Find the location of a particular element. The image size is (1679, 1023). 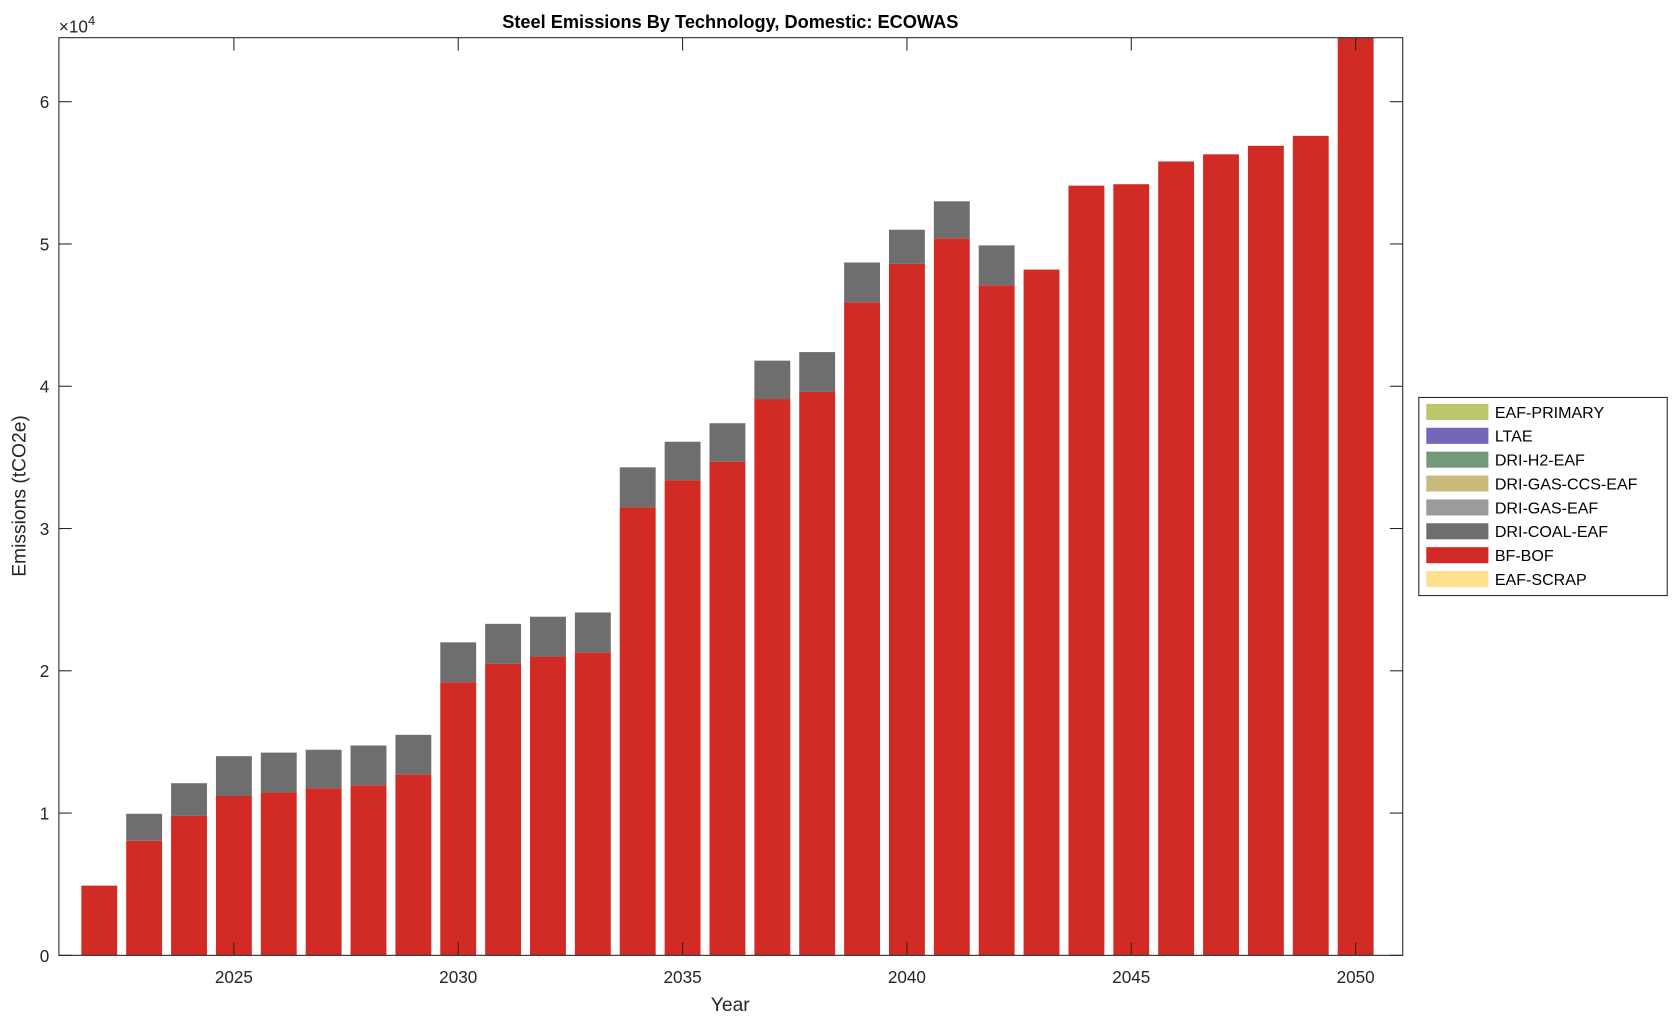

bar-dri-coal-eaf-2030 is located at coordinates (458, 662).